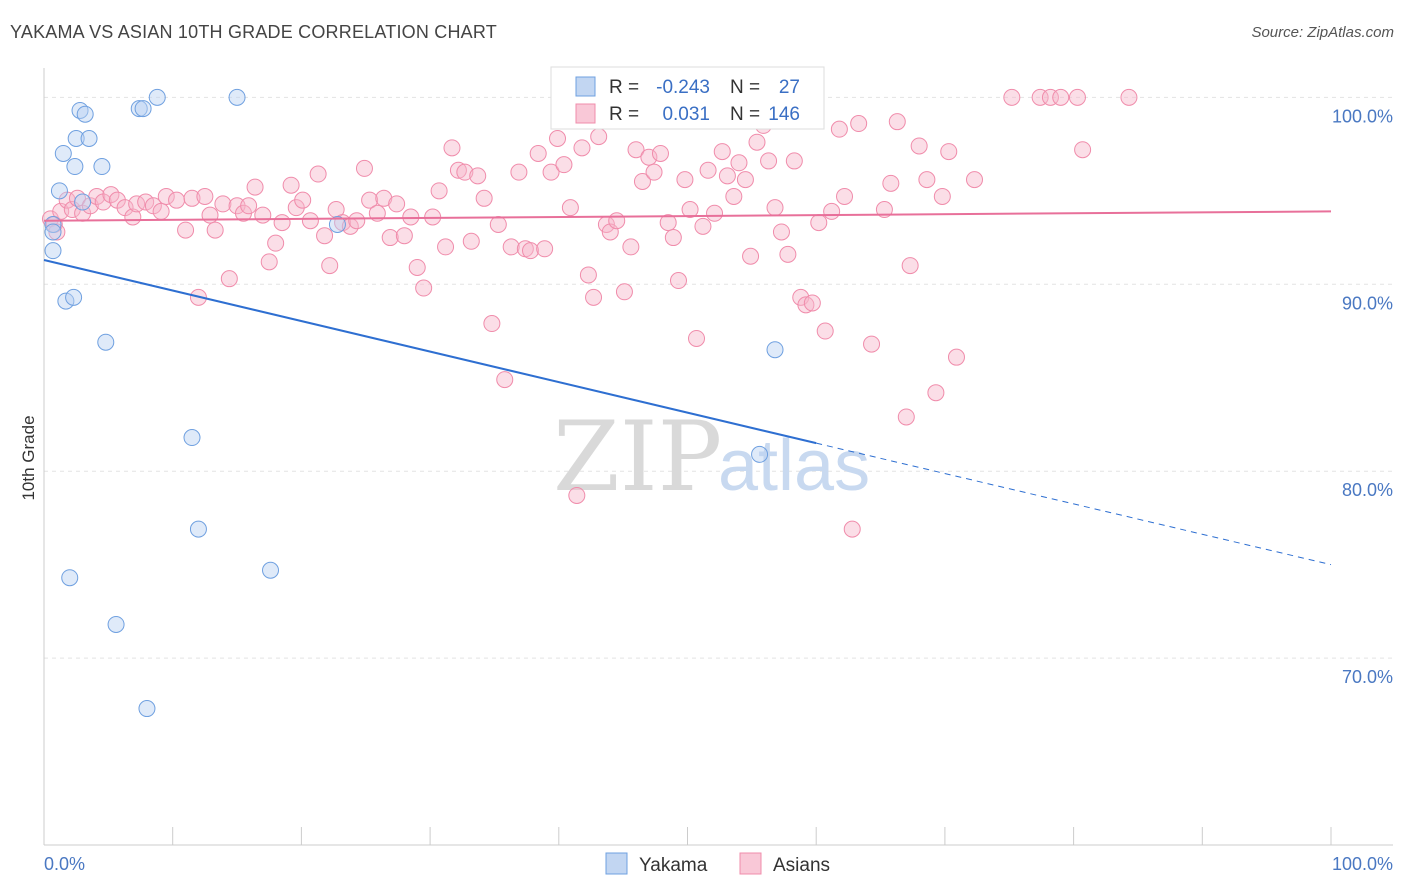 This screenshot has width=1406, height=892. What do you see at coordinates (789, 87) in the screenshot?
I see `legend-n-value-1: 27` at bounding box center [789, 87].